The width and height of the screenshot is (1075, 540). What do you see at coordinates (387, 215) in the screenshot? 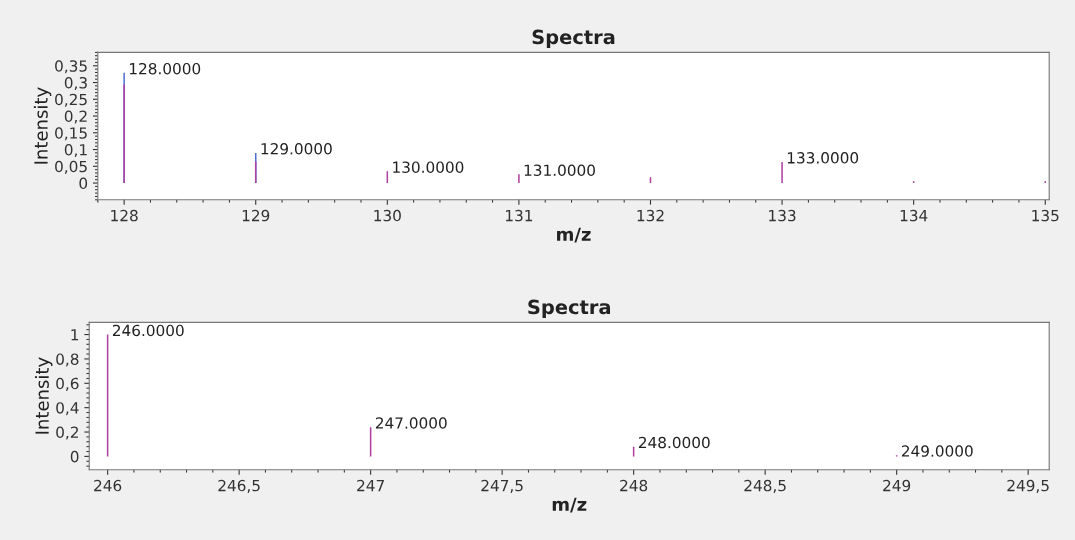
I see `x-tick-label: 130` at bounding box center [387, 215].